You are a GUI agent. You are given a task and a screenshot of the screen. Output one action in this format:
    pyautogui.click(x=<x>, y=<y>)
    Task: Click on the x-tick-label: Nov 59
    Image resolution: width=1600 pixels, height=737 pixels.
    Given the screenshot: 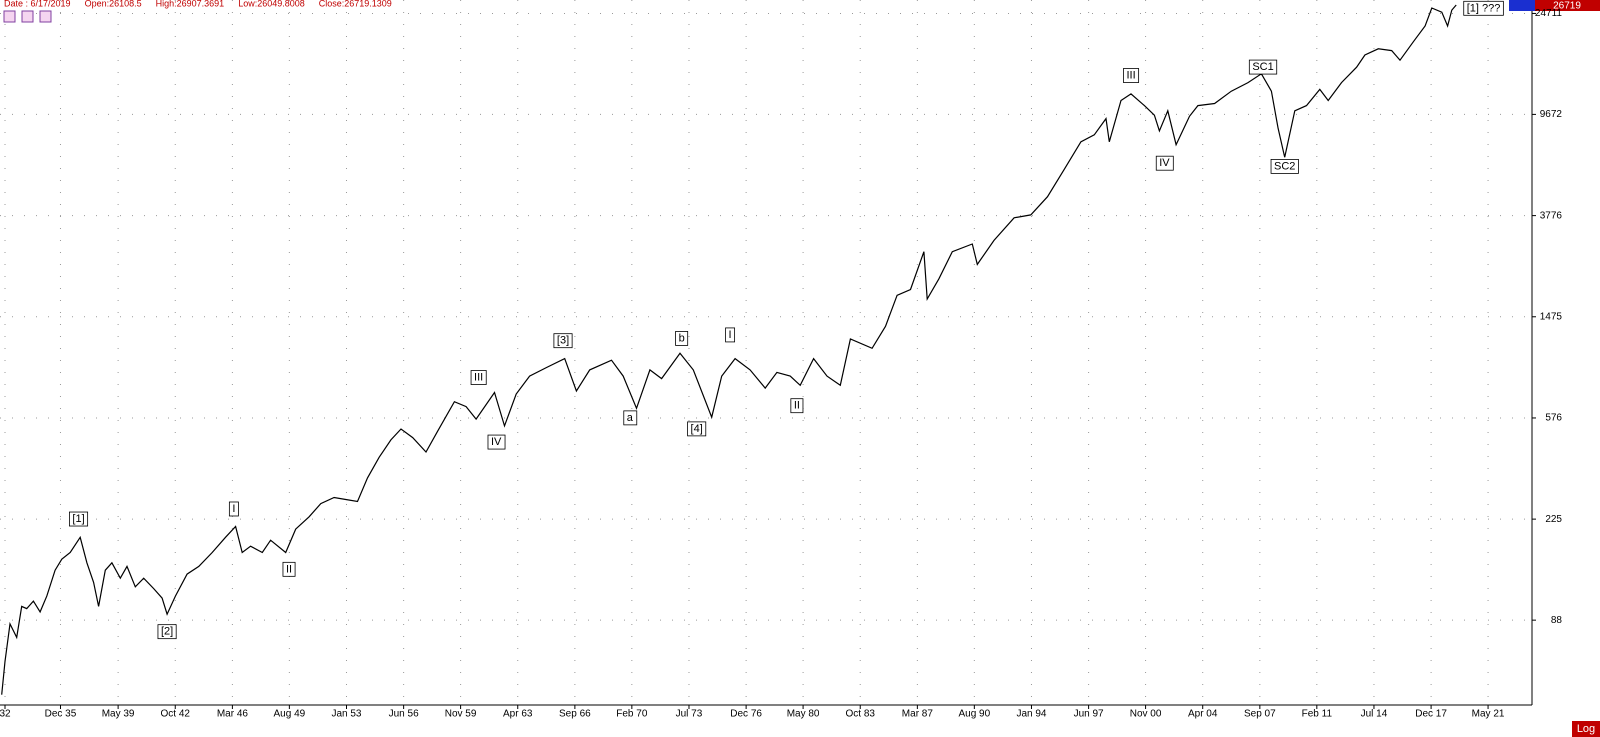 What is the action you would take?
    pyautogui.click(x=461, y=714)
    